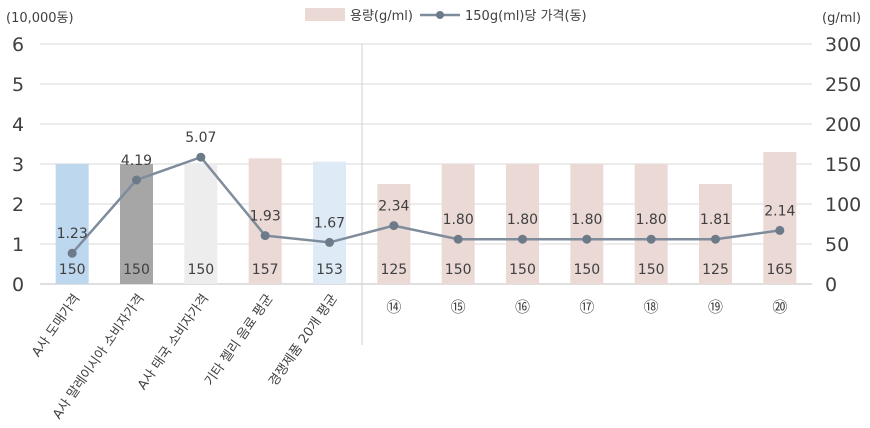 This screenshot has height=428, width=870. Describe the element at coordinates (841, 18) in the screenshot. I see `right-axis-unit: (g/ml)` at that location.